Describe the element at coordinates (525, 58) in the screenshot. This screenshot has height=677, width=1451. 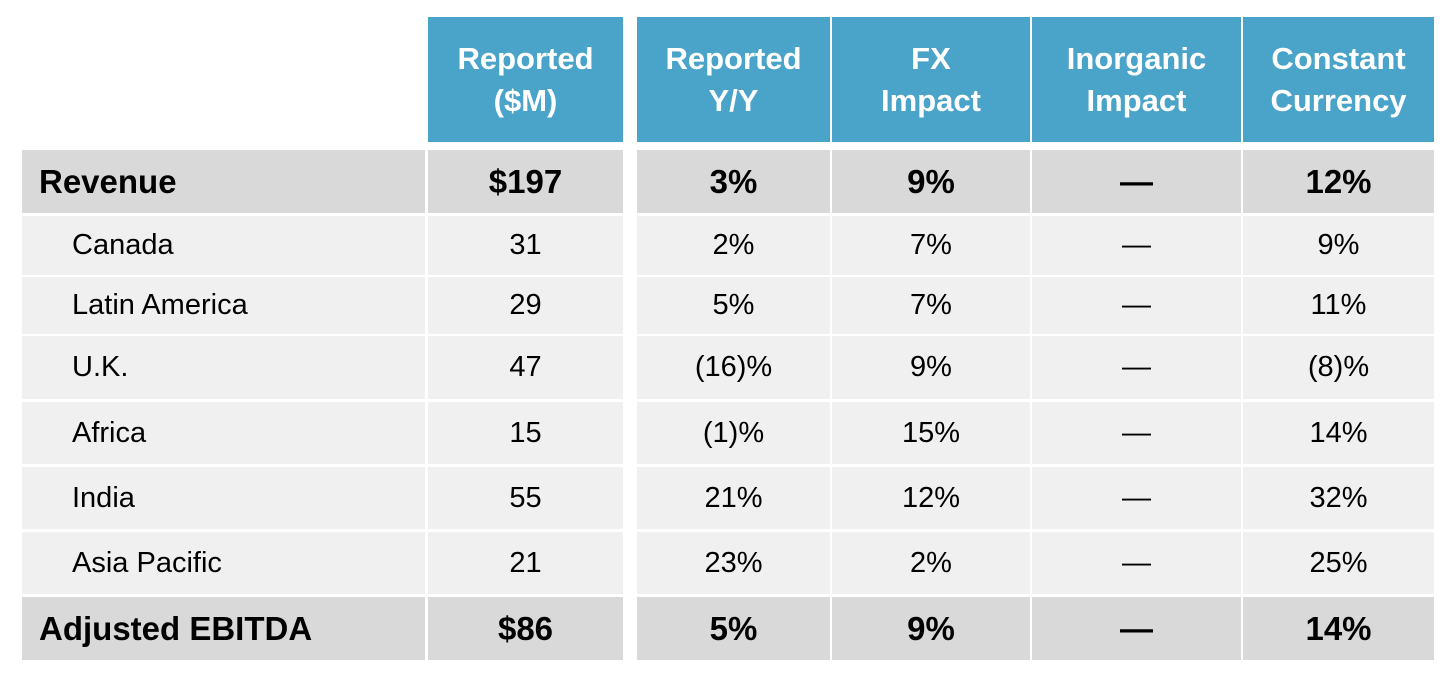
I see `header-reported-line1: Reported` at that location.